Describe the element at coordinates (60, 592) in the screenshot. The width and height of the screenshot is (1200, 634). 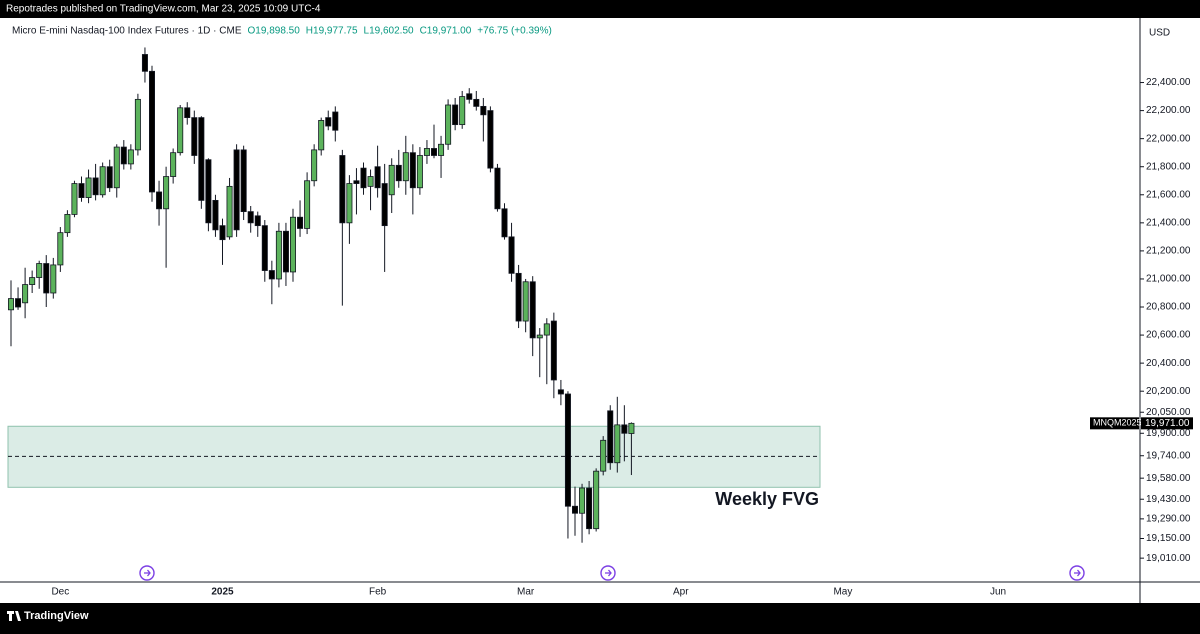
I see `x-tick-label: Dec` at that location.